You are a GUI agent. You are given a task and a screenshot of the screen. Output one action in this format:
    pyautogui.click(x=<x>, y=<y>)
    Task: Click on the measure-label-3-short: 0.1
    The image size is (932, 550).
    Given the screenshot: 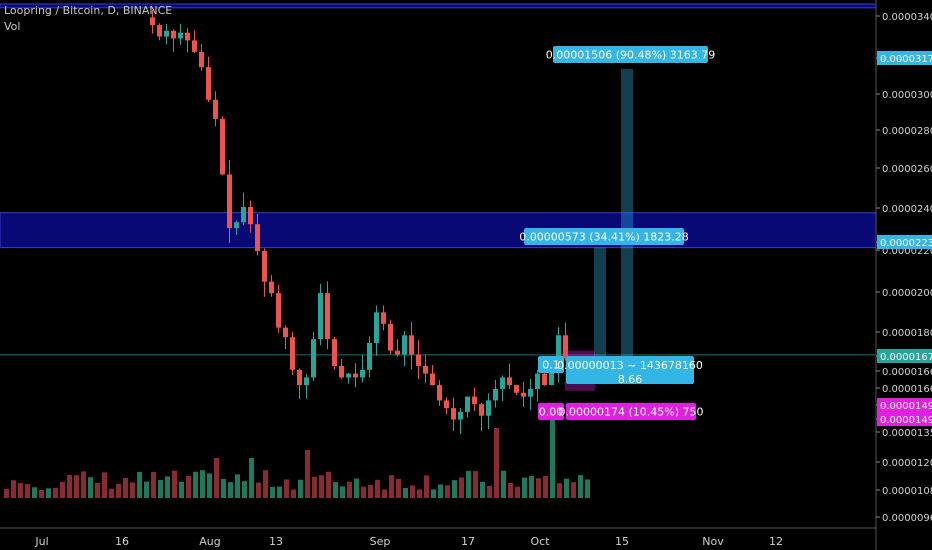 What is the action you would take?
    pyautogui.click(x=551, y=364)
    